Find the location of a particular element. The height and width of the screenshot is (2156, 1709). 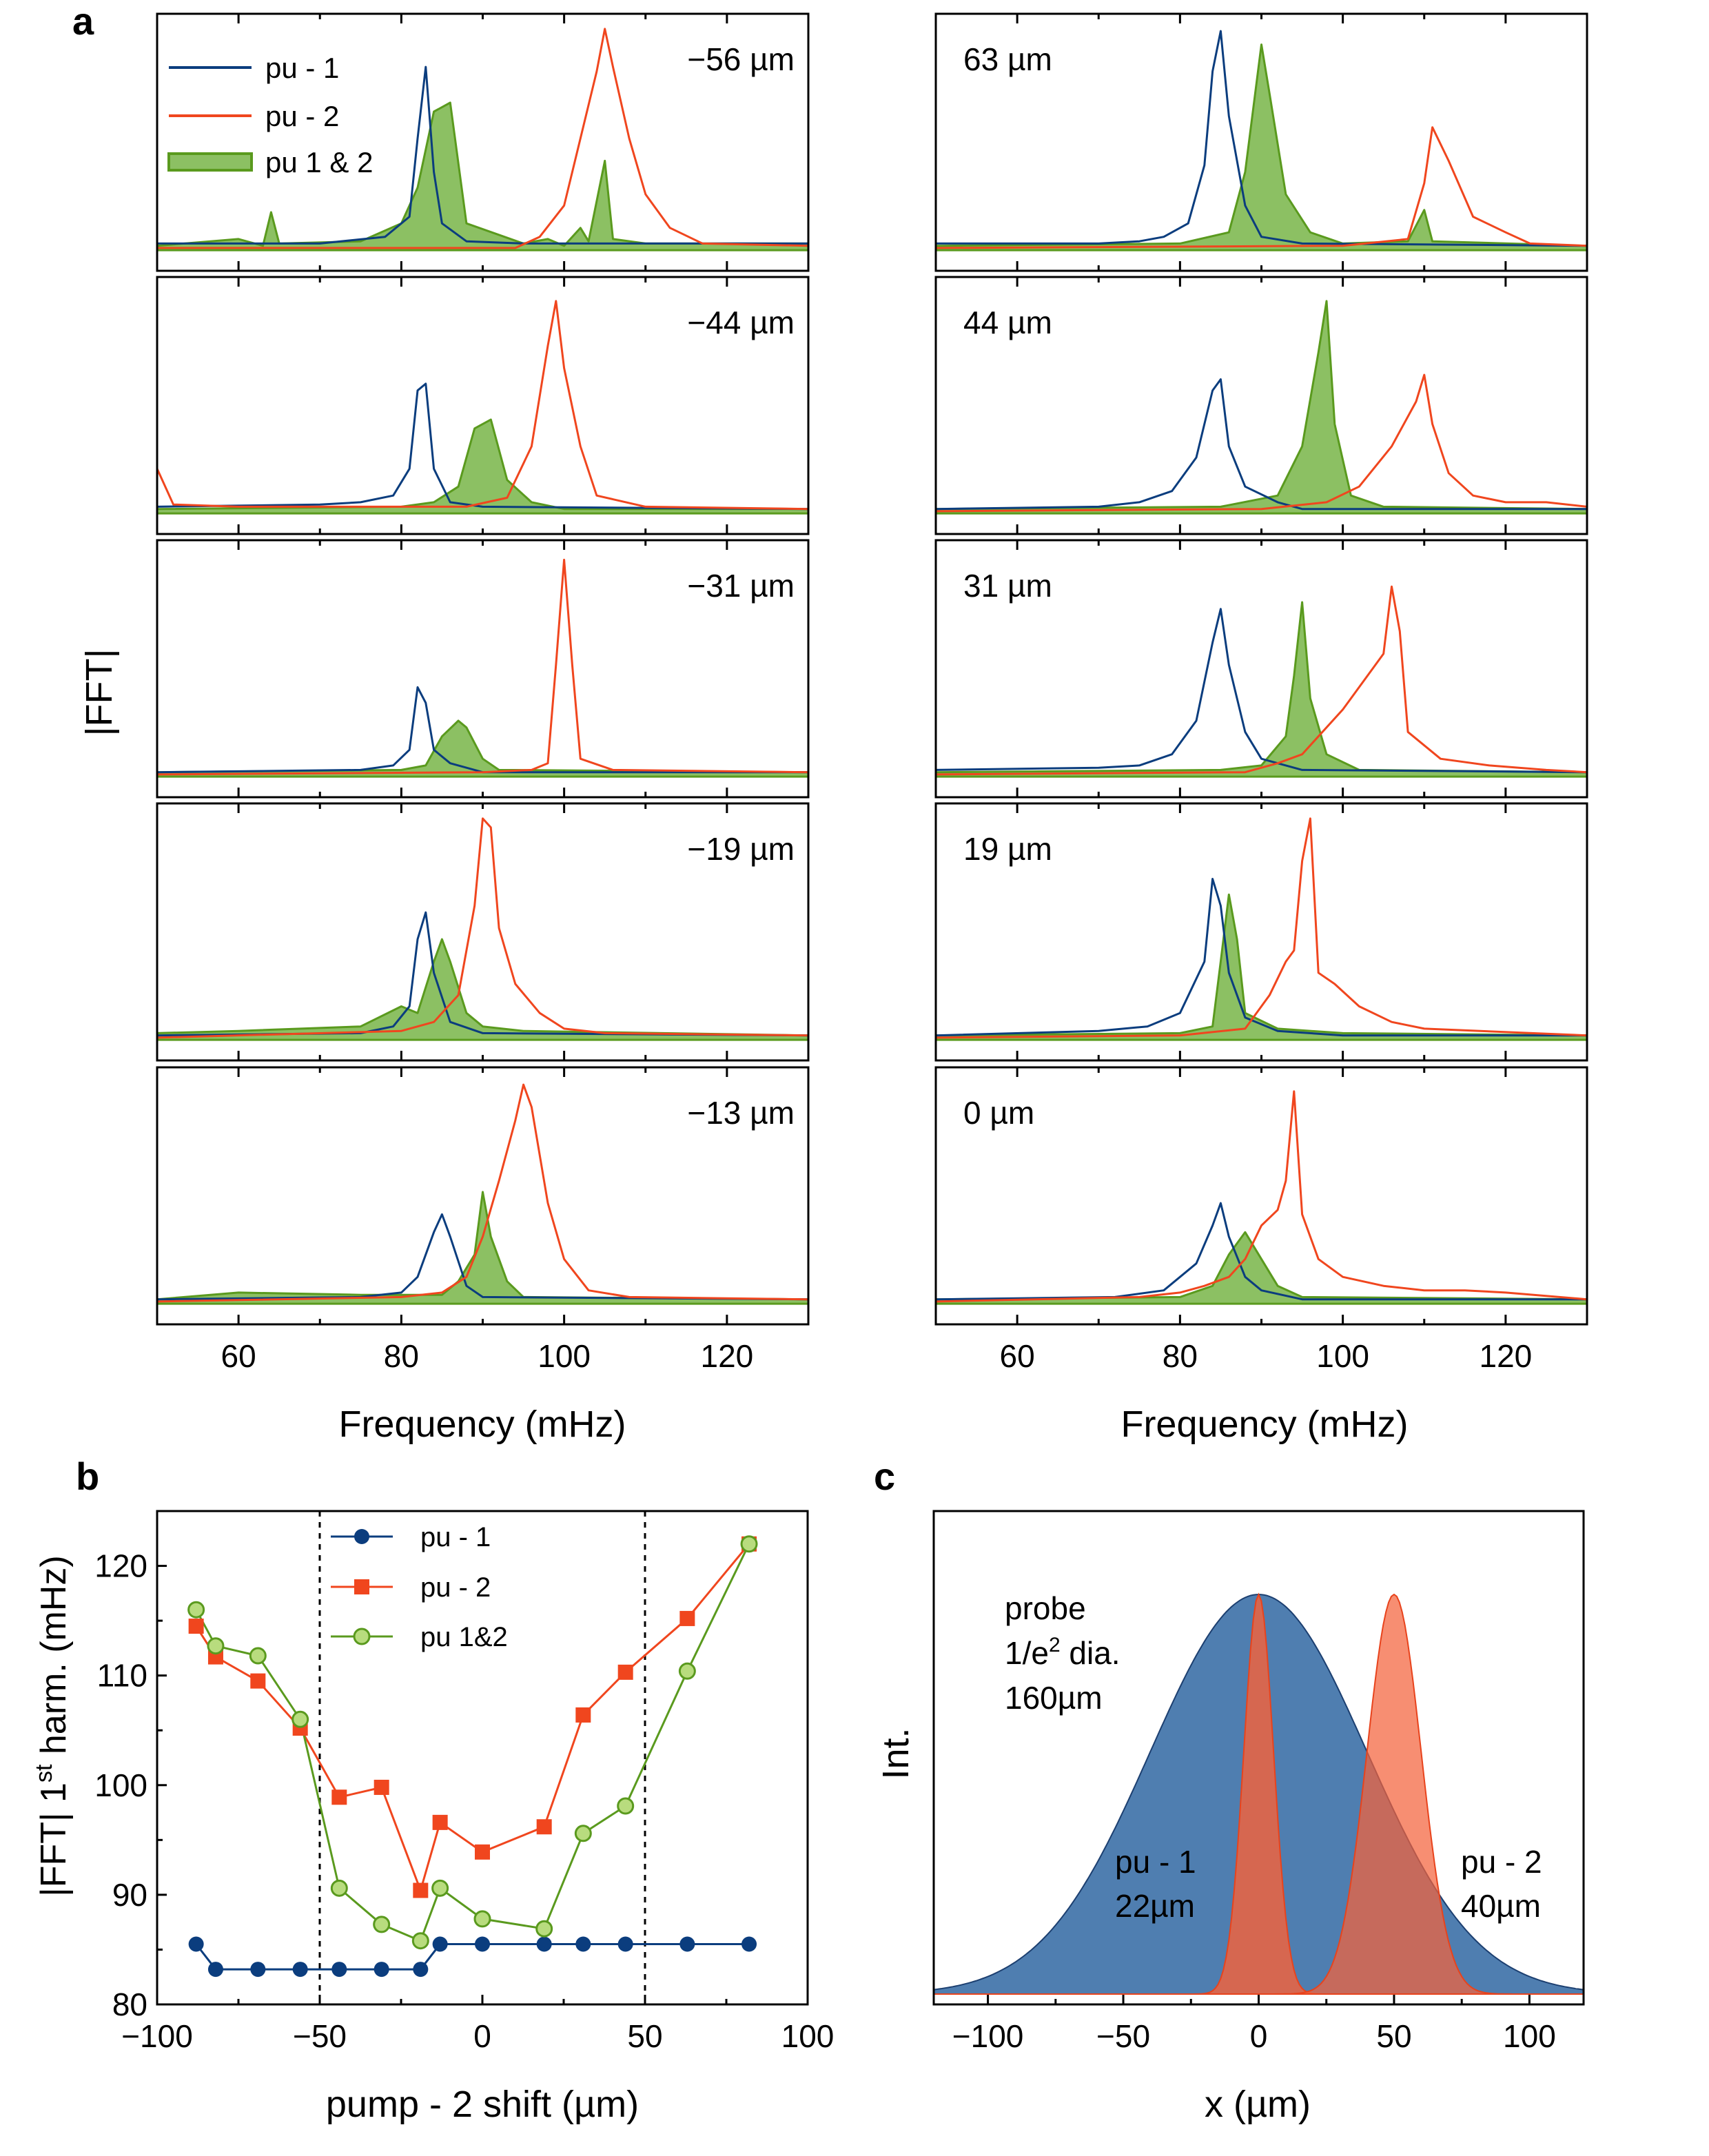

spectrum-offset-label: −31 µm is located at coordinates (741, 586).